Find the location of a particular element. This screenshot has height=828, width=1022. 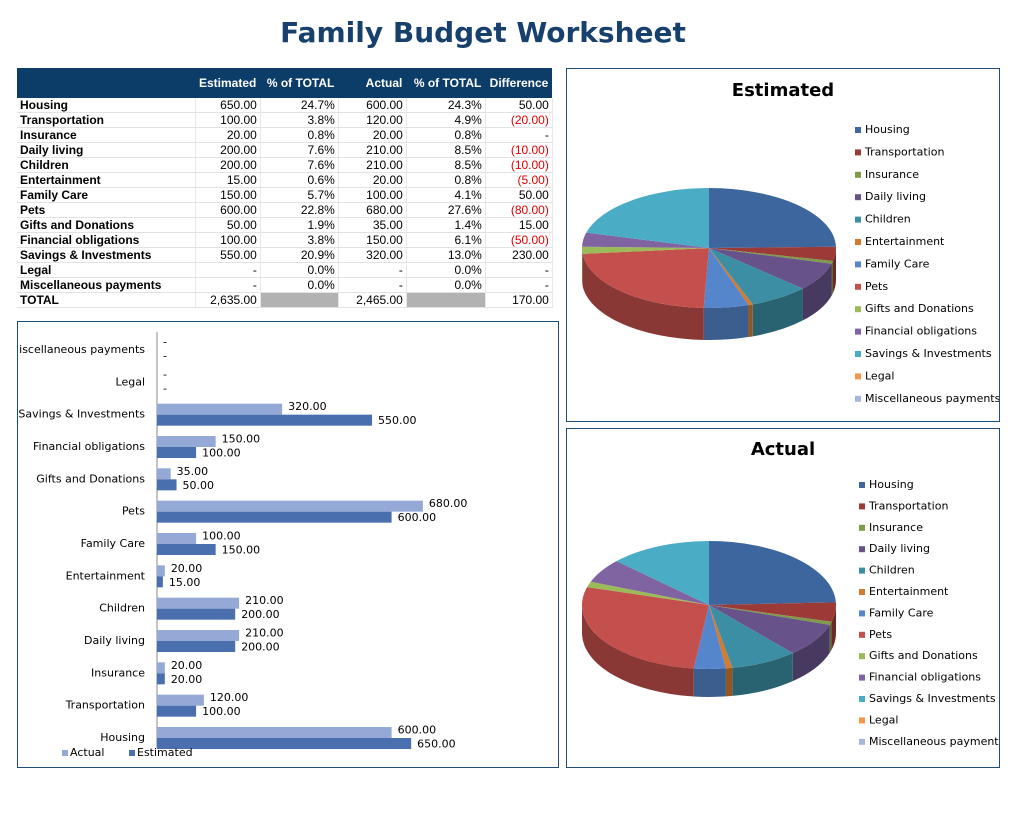

cell: (20.00) is located at coordinates (519, 120).